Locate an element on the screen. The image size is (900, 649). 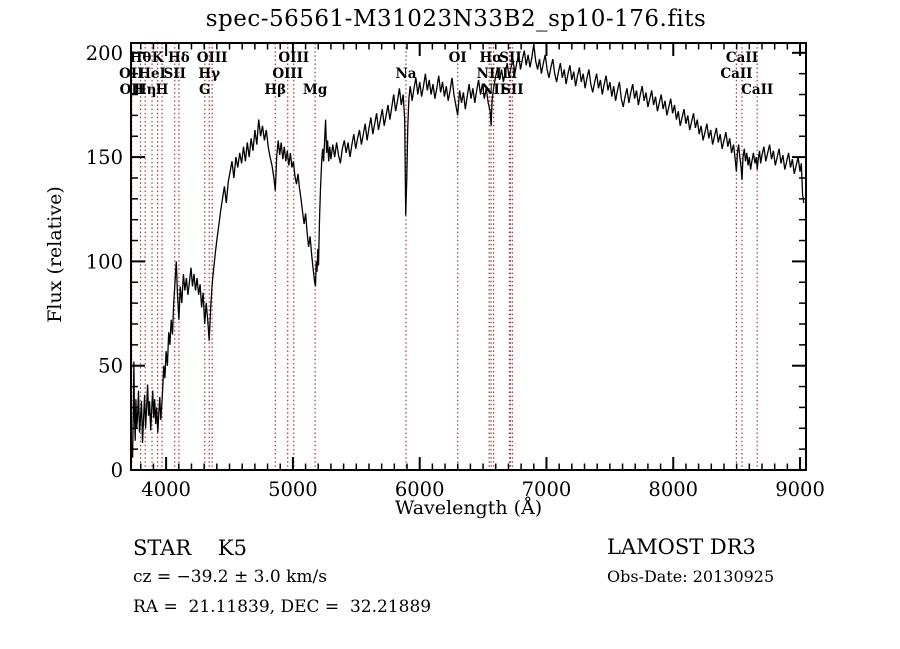
spectral-line-label: HeI is located at coordinates (152, 74).